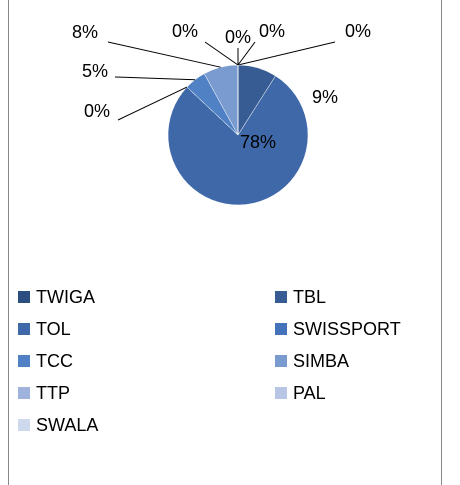 The height and width of the screenshot is (485, 460). I want to click on legend-label: PAL, so click(309, 393).